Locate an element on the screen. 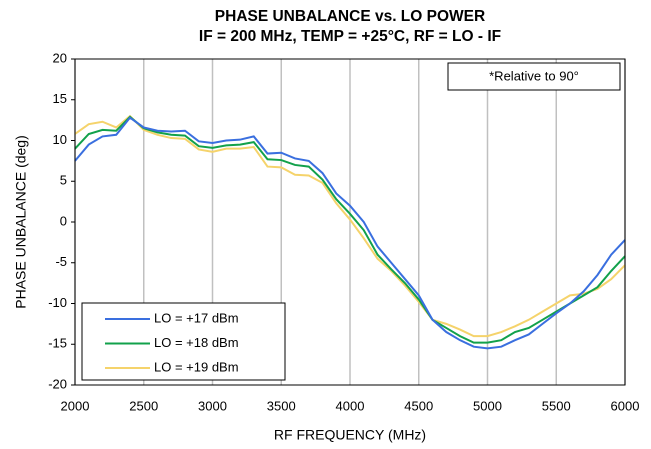 This screenshot has height=449, width=651. y-tick-label: -15 is located at coordinates (57, 343).